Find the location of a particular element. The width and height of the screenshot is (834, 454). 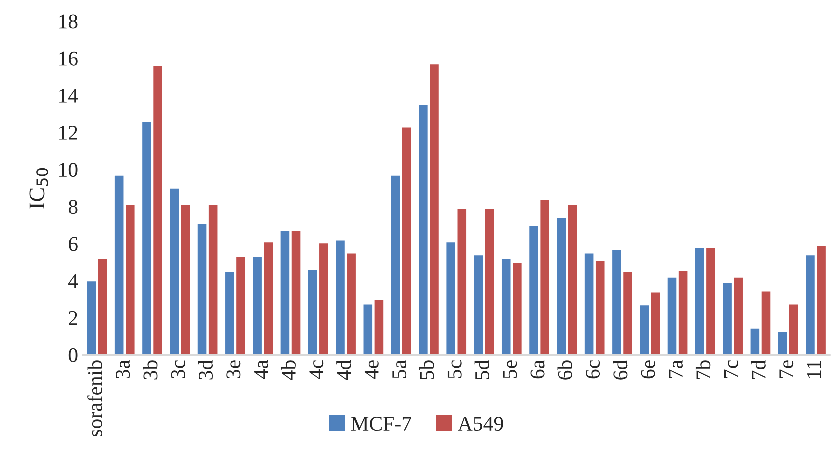

x-tick-label: 6c is located at coordinates (593, 369).